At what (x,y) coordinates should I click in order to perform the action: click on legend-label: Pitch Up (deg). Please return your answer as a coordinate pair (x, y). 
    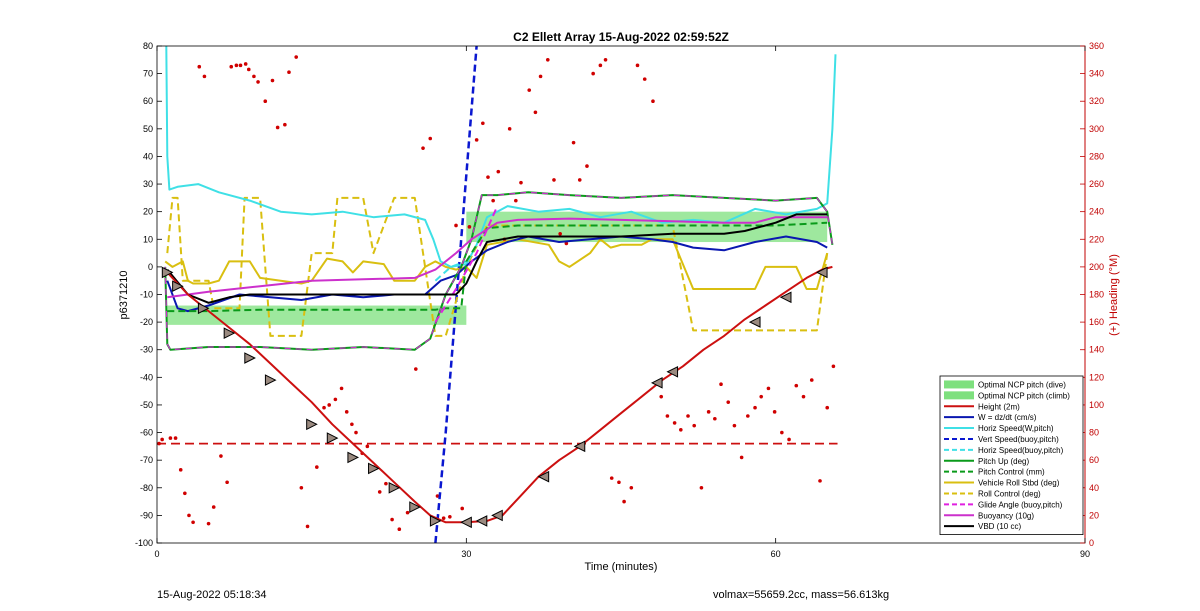
    Looking at the image, I should click on (1003, 461).